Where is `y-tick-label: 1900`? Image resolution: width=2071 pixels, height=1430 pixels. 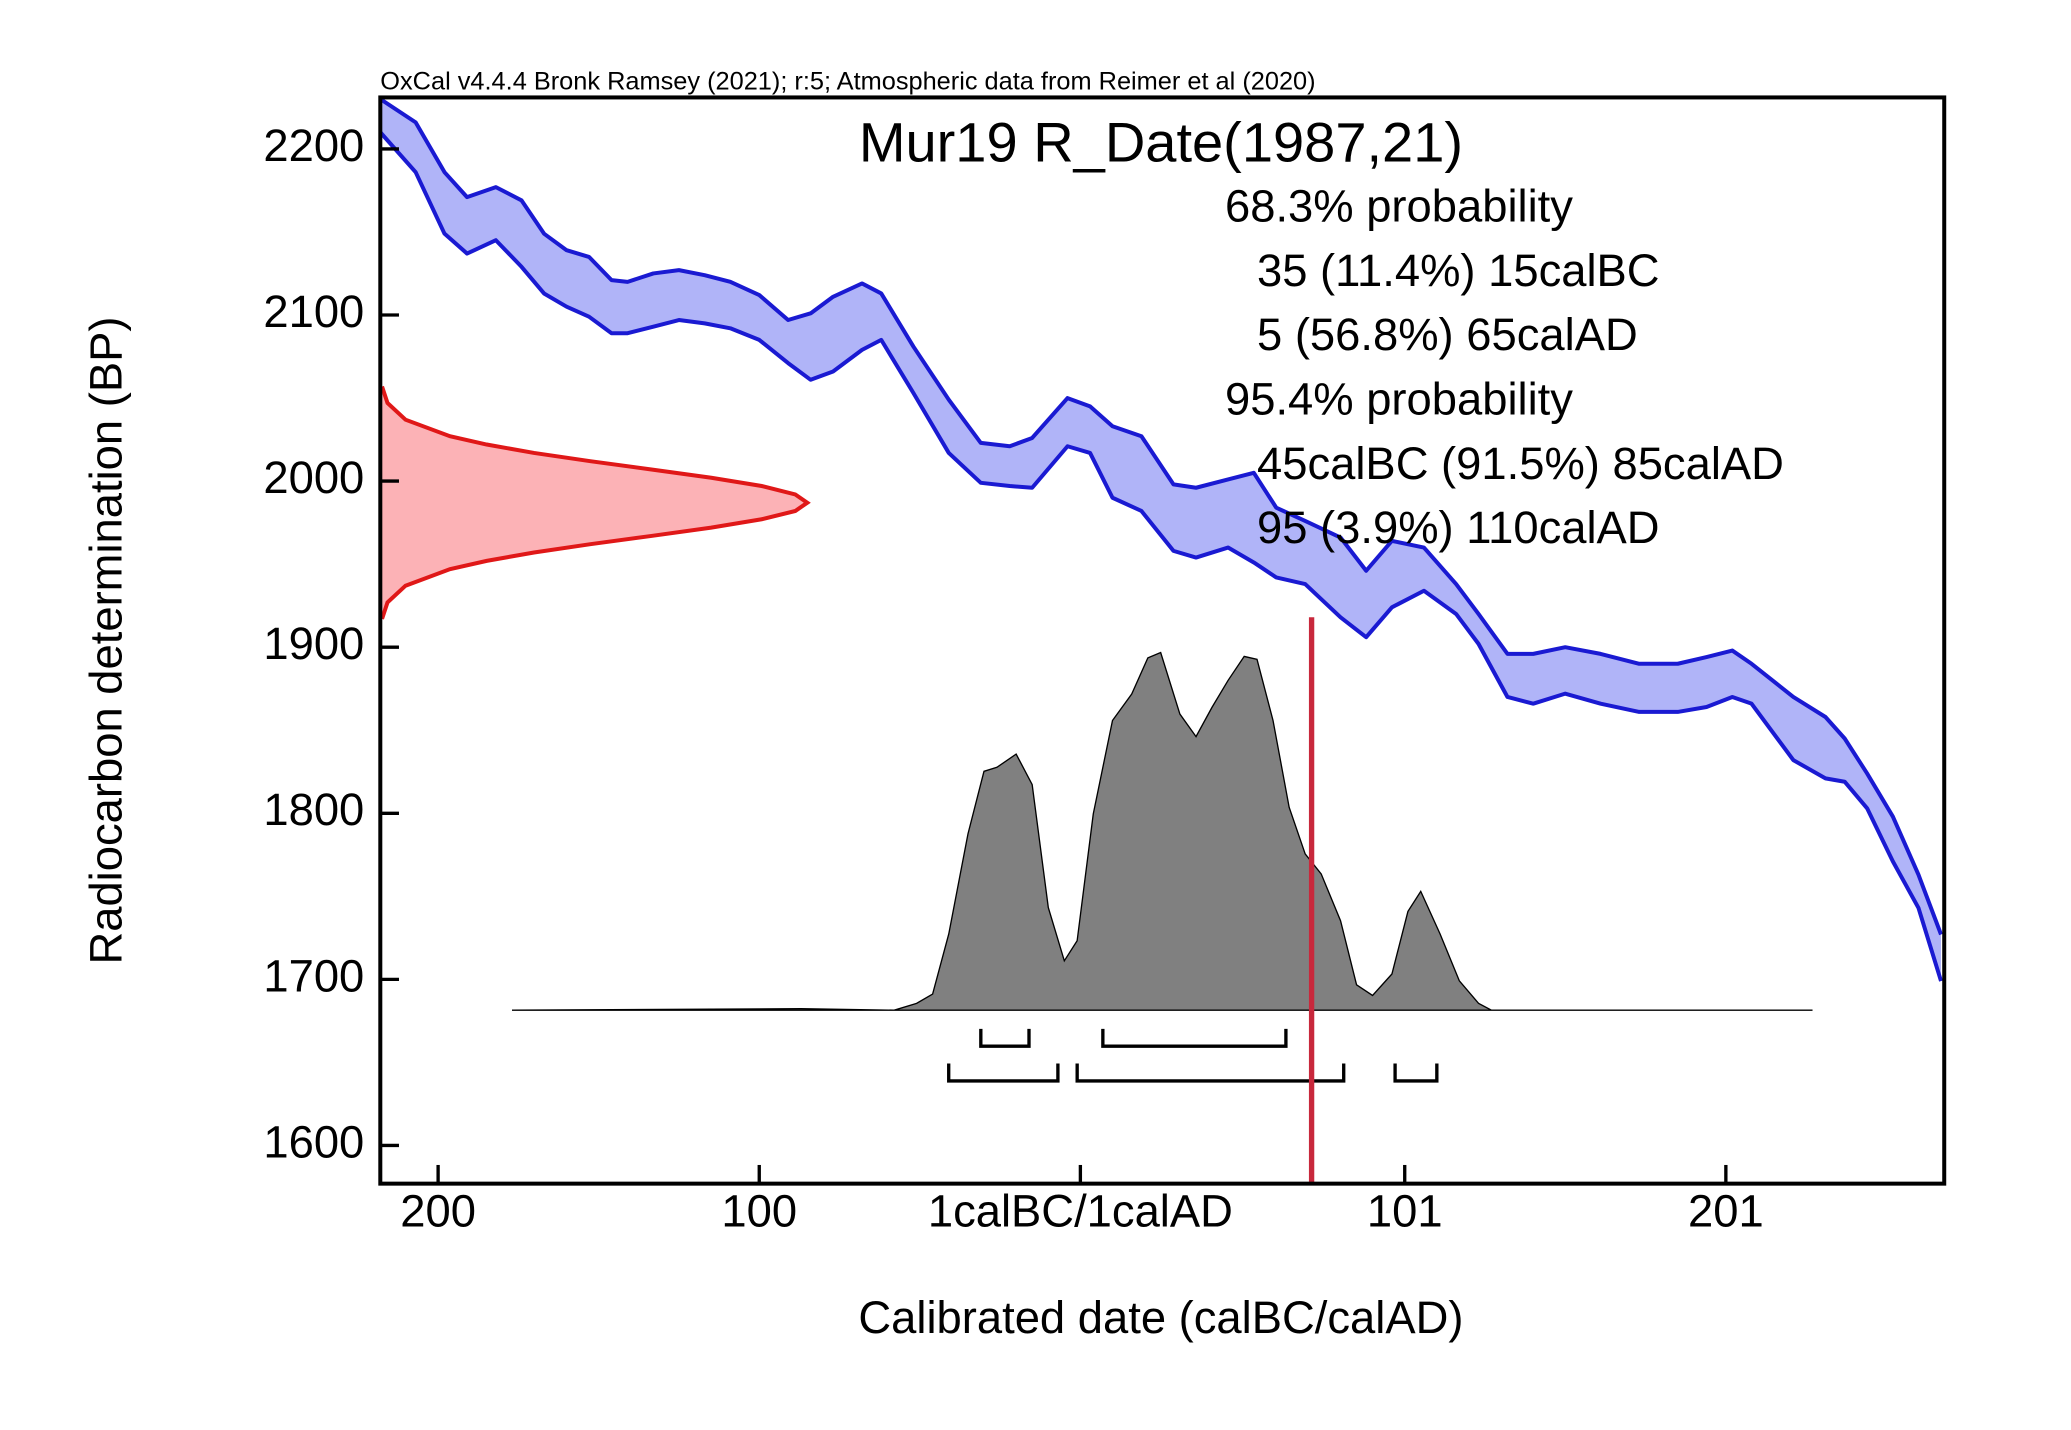
y-tick-label: 1900 is located at coordinates (313, 643).